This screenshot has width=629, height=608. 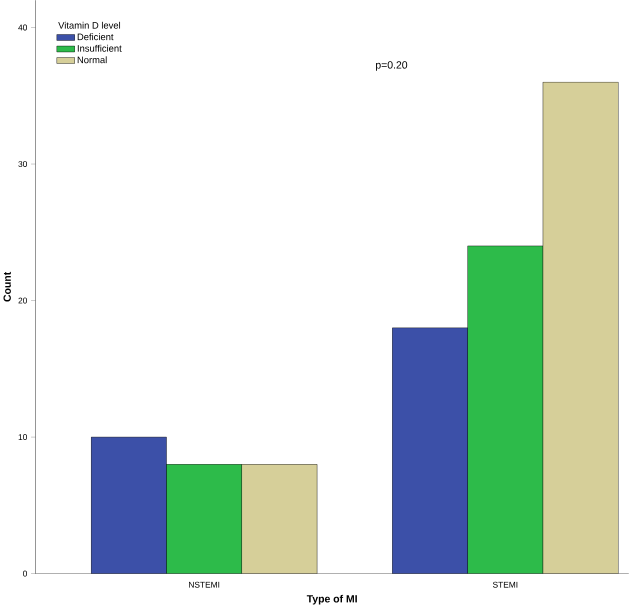 What do you see at coordinates (23, 437) in the screenshot?
I see `y-tick-label: 10` at bounding box center [23, 437].